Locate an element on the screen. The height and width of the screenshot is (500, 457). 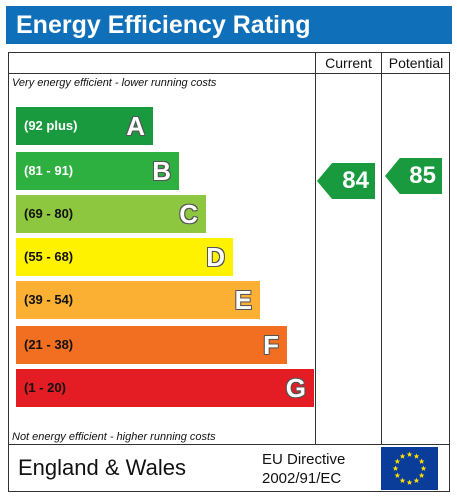
band-f: (21 - 38) F is located at coordinates (151, 345).